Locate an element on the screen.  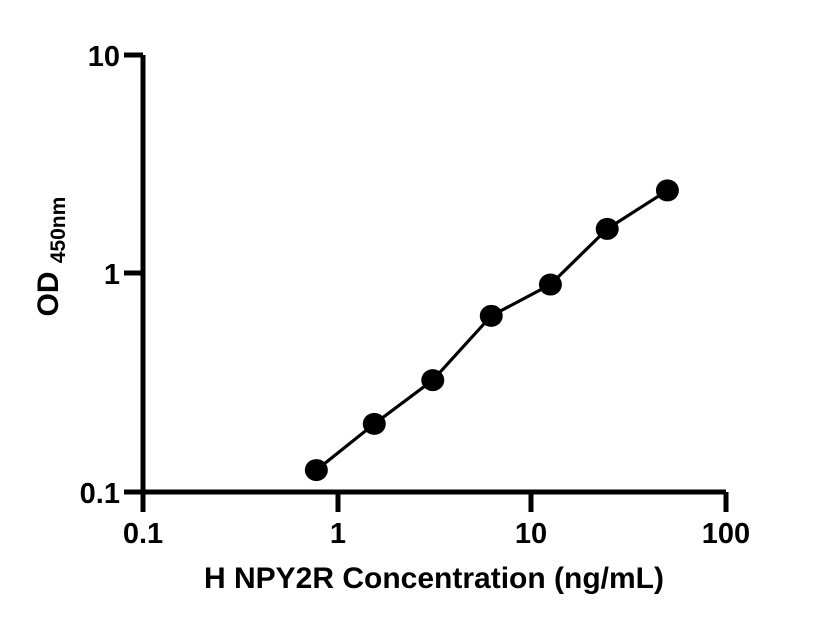
y-tick-label-1: 1 is located at coordinates (112, 275).